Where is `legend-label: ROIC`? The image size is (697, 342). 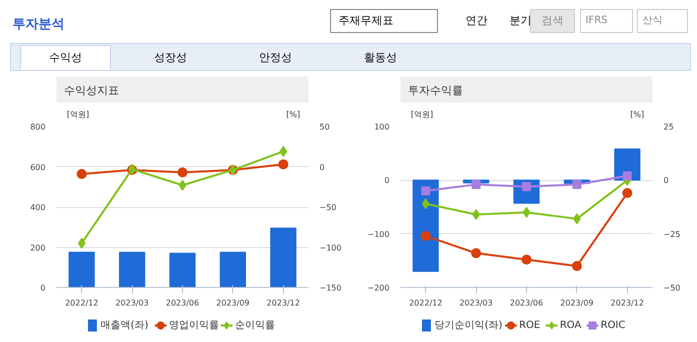 legend-label: ROIC is located at coordinates (613, 325).